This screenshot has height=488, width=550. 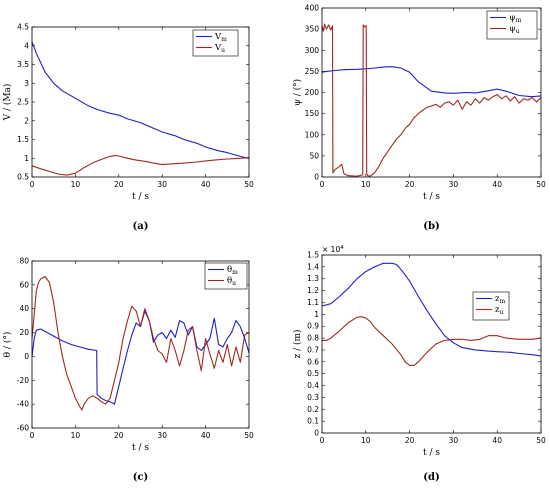 What do you see at coordinates (313, 421) in the screenshot?
I see `y-tick-label: 0.1` at bounding box center [313, 421].